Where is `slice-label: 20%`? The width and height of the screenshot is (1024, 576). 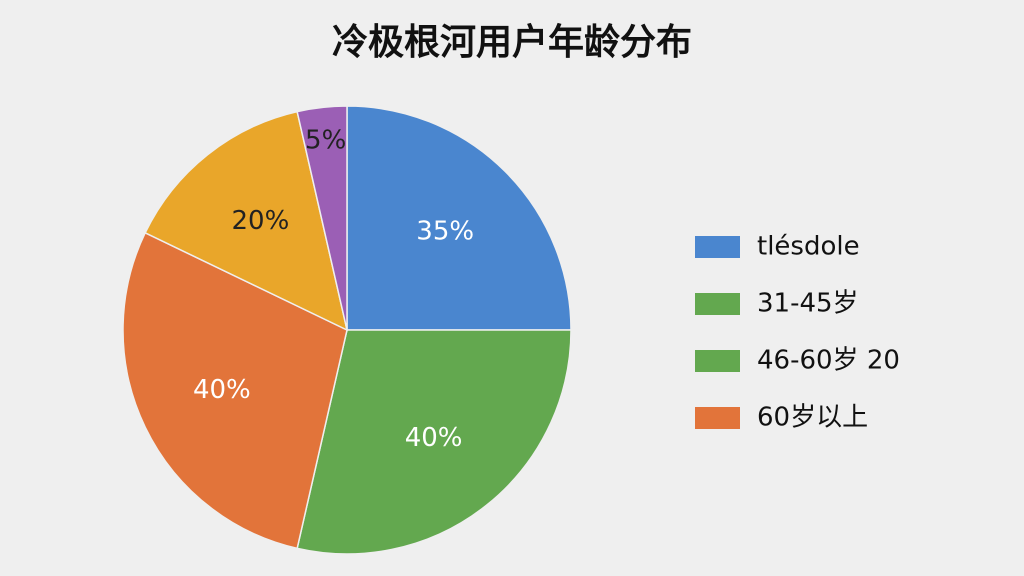 slice-label: 20% is located at coordinates (261, 221).